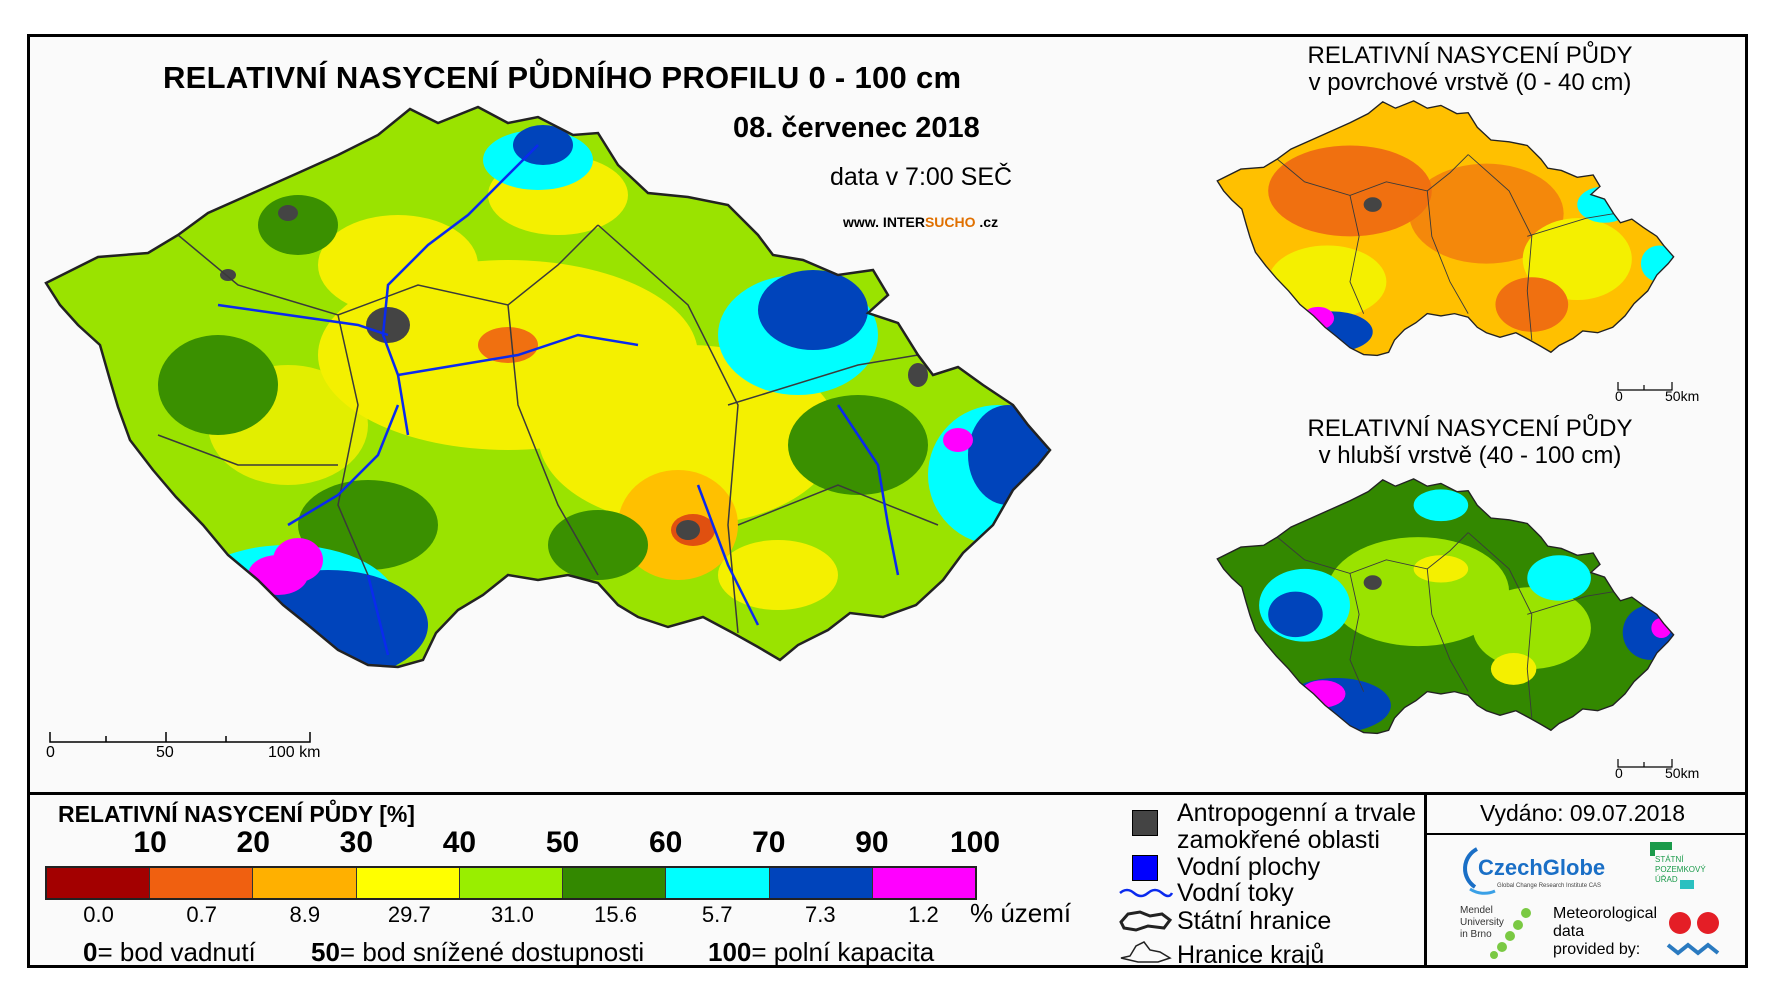 The width and height of the screenshot is (1772, 1003). Describe the element at coordinates (1583, 813) in the screenshot. I see `issued-date: Vydáno: 09.07.2018` at that location.